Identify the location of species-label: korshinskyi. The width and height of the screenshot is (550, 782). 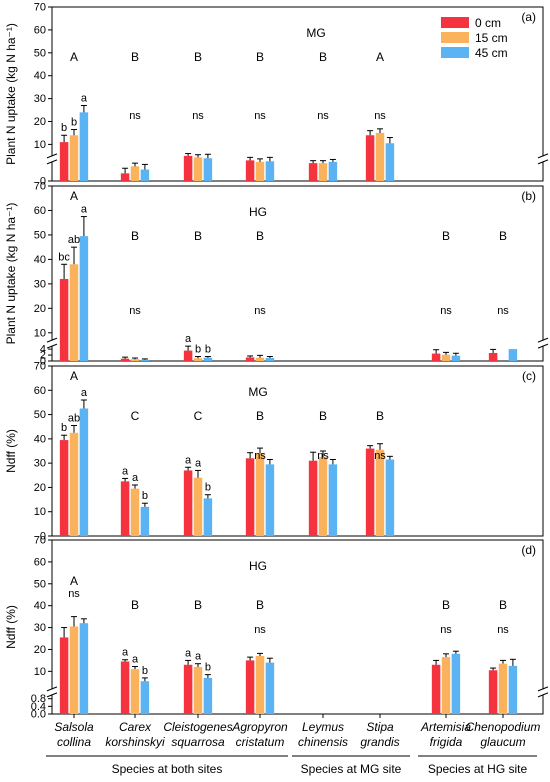
(135, 742).